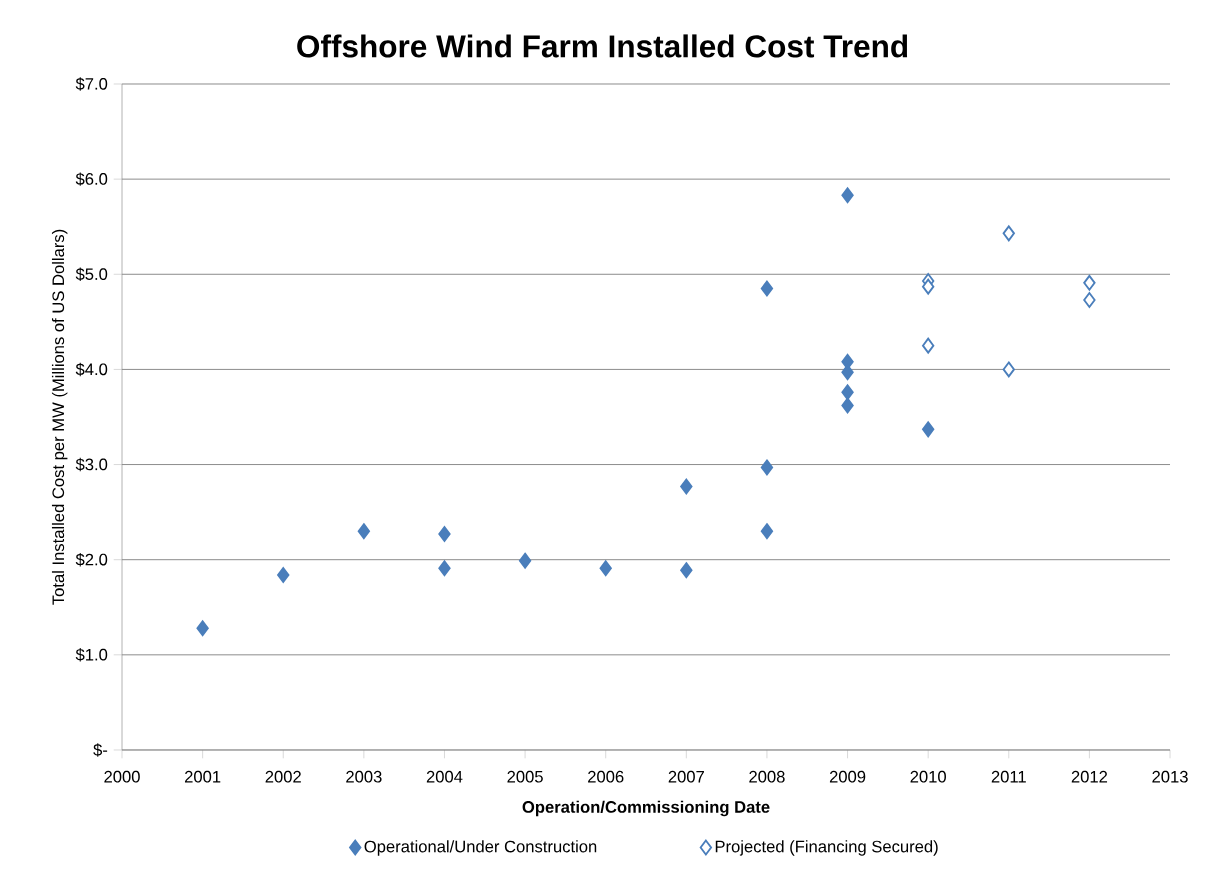 Image resolution: width=1205 pixels, height=879 pixels. What do you see at coordinates (91, 179) in the screenshot?
I see `y-tick-label: $6.0` at bounding box center [91, 179].